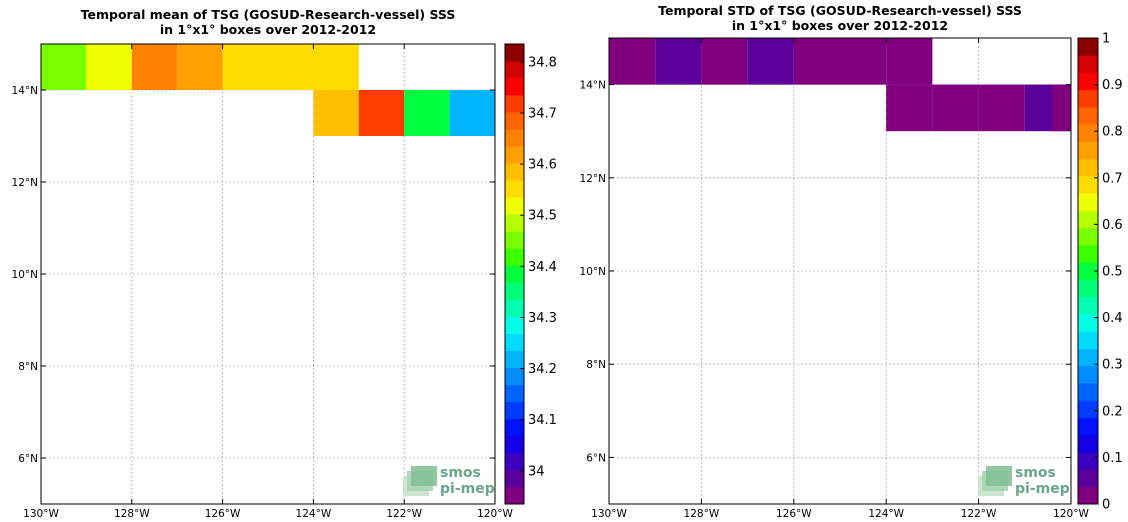  Describe the element at coordinates (1106, 39) in the screenshot. I see `colorbar-tick-label: 1` at that location.